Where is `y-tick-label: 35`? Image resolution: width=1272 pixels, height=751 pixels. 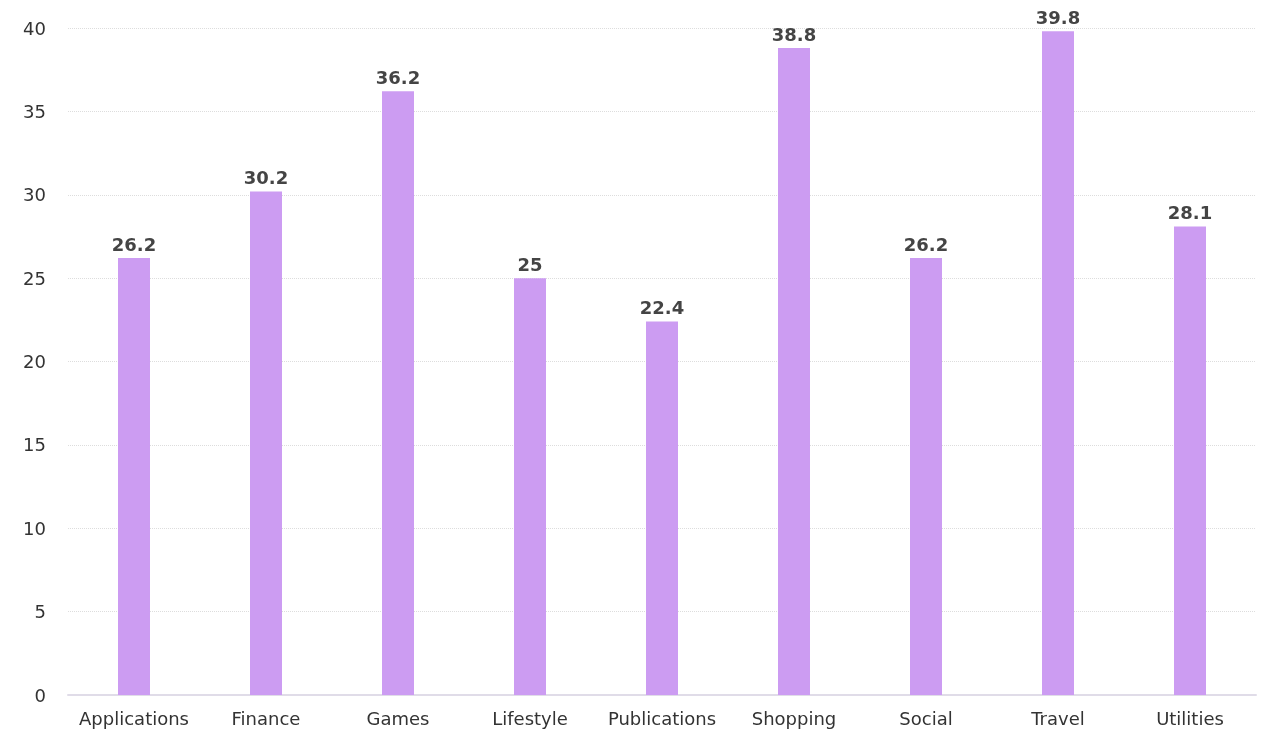 y-tick-label: 35 is located at coordinates (34, 111).